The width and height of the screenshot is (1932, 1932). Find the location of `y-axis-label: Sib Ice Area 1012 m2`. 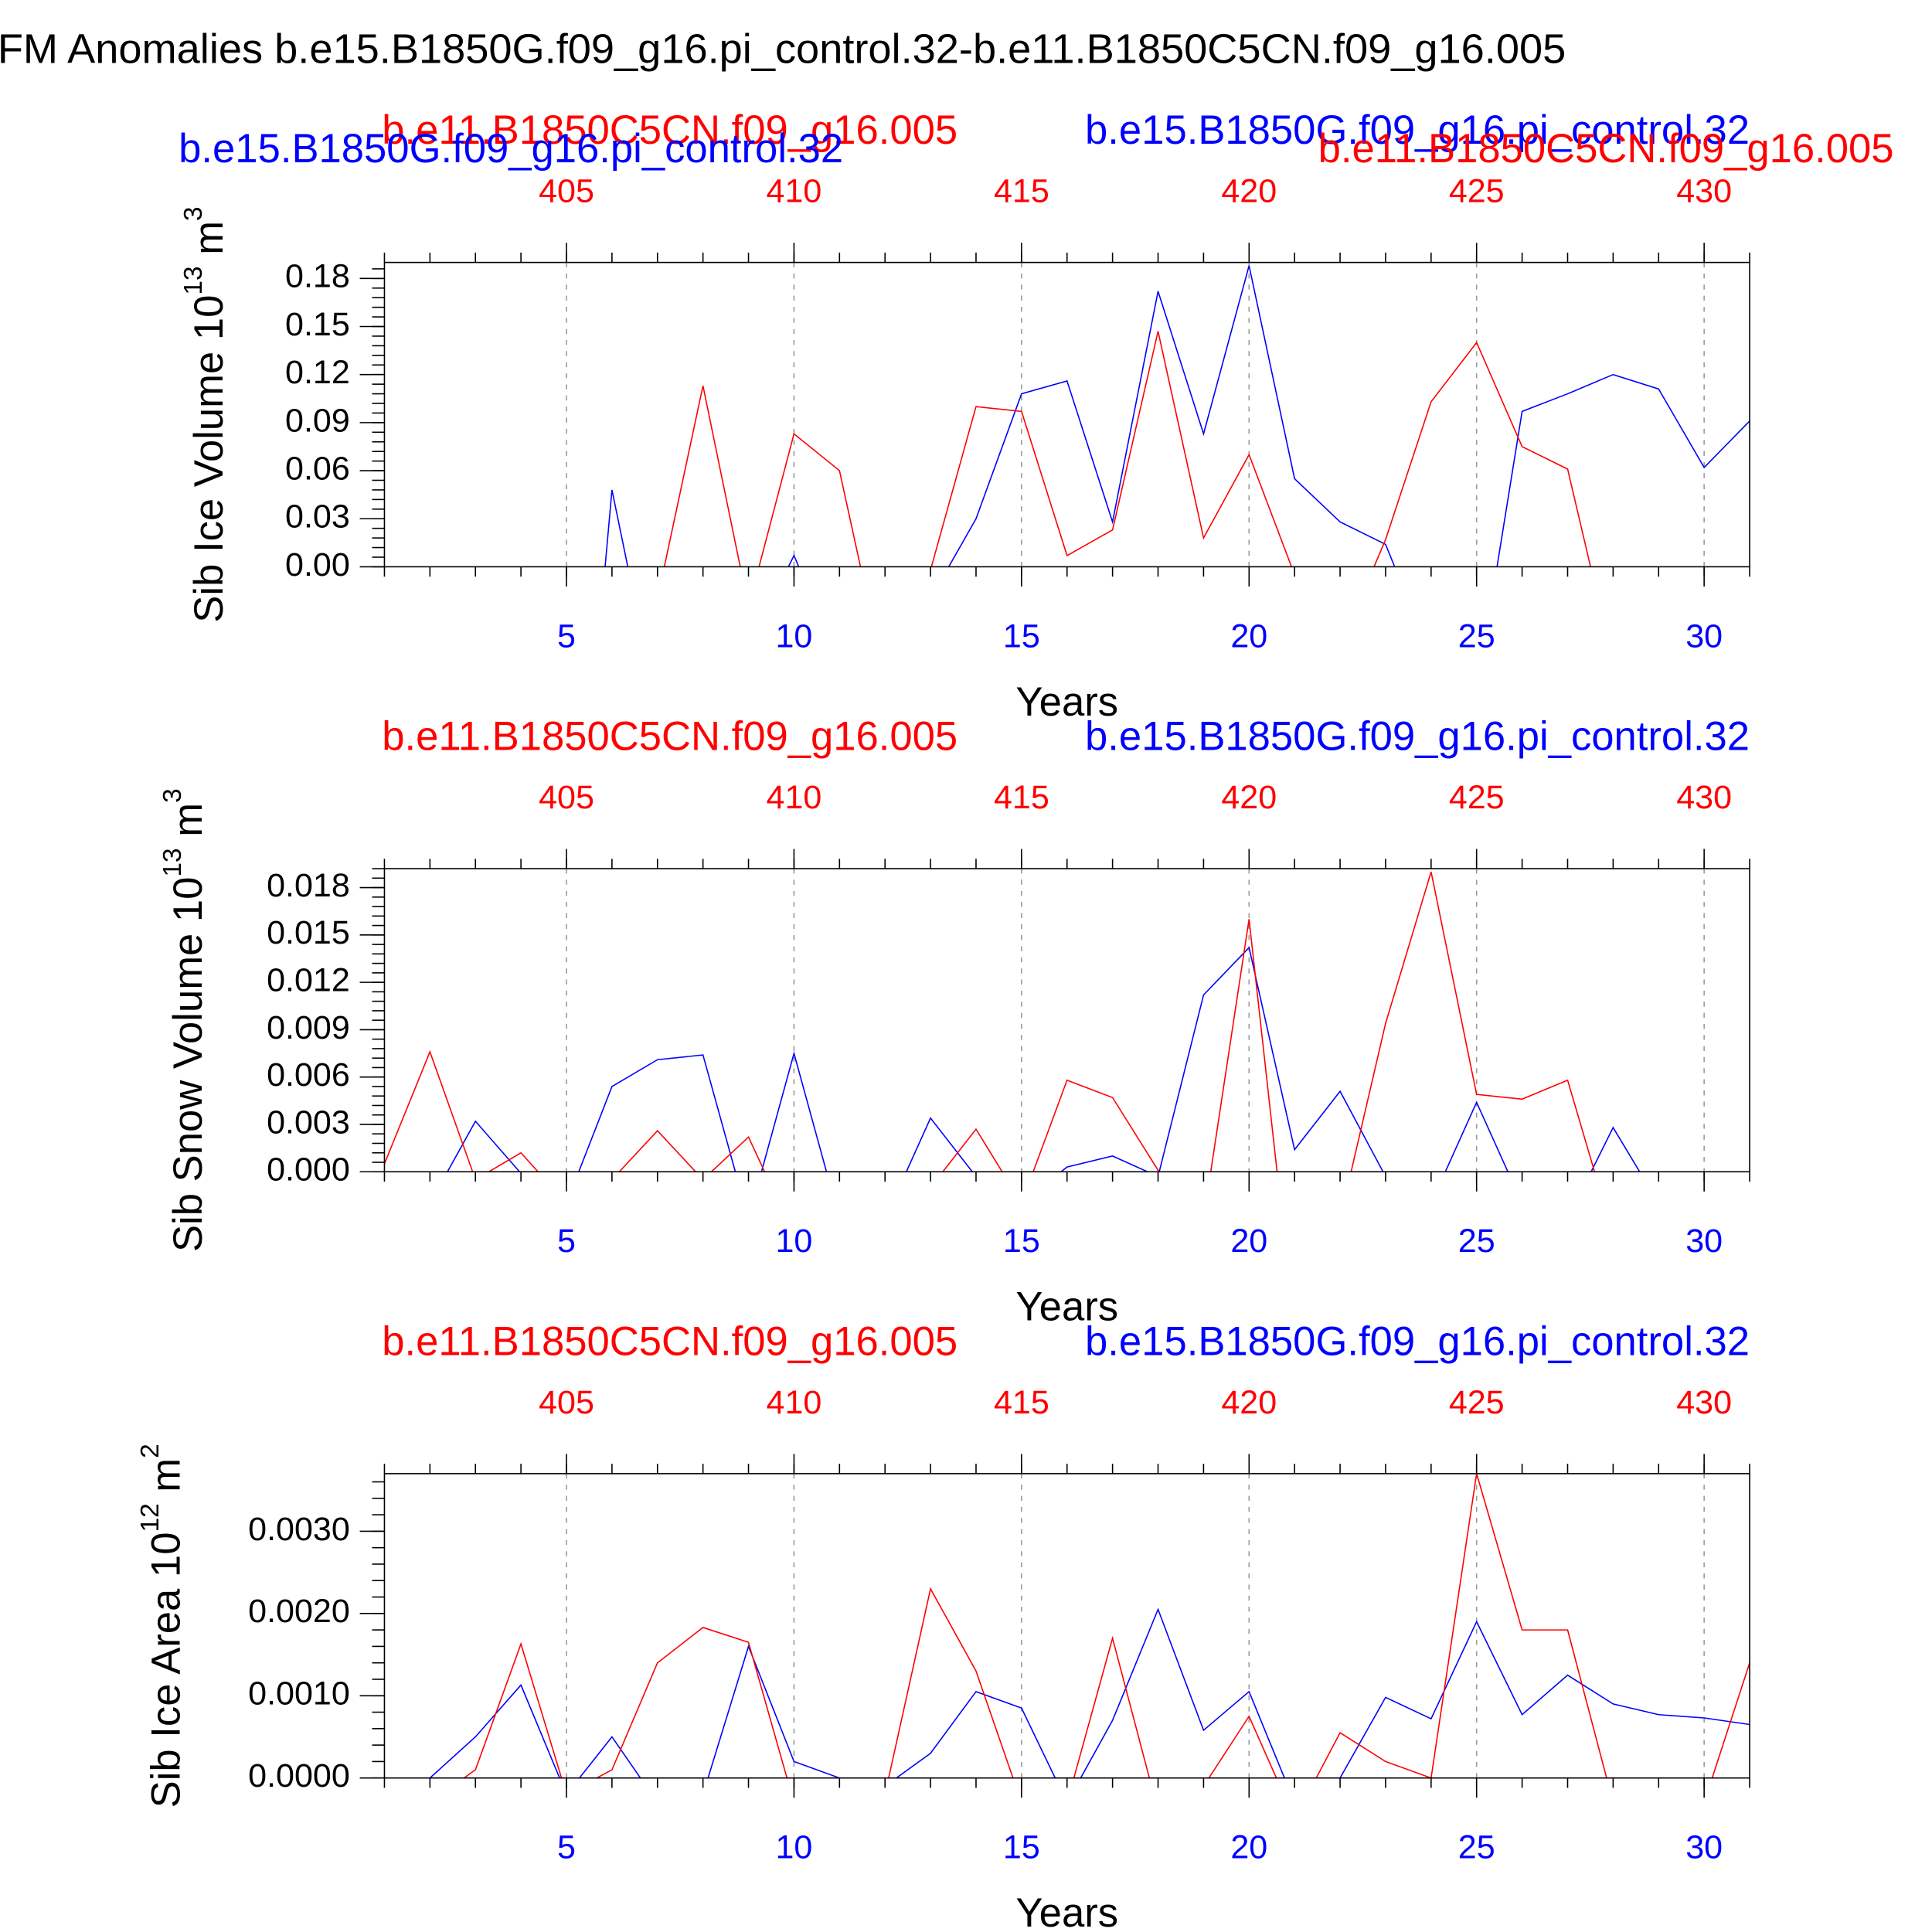

y-axis-label: Sib Ice Area 1012 m2 is located at coordinates (162, 1626).